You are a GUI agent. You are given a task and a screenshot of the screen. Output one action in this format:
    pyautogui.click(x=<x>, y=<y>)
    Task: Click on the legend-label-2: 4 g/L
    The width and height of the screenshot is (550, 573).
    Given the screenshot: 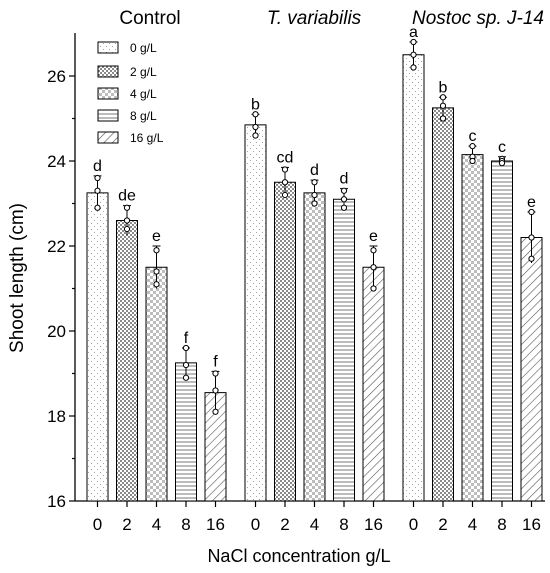 What is the action you would take?
    pyautogui.click(x=143, y=94)
    